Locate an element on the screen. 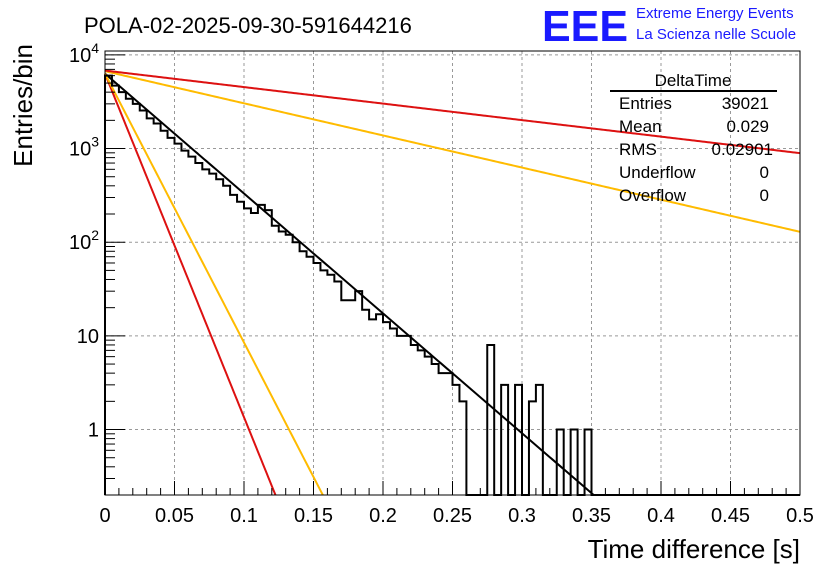 The width and height of the screenshot is (836, 572). x-tick-label: 0.25 is located at coordinates (452, 516).